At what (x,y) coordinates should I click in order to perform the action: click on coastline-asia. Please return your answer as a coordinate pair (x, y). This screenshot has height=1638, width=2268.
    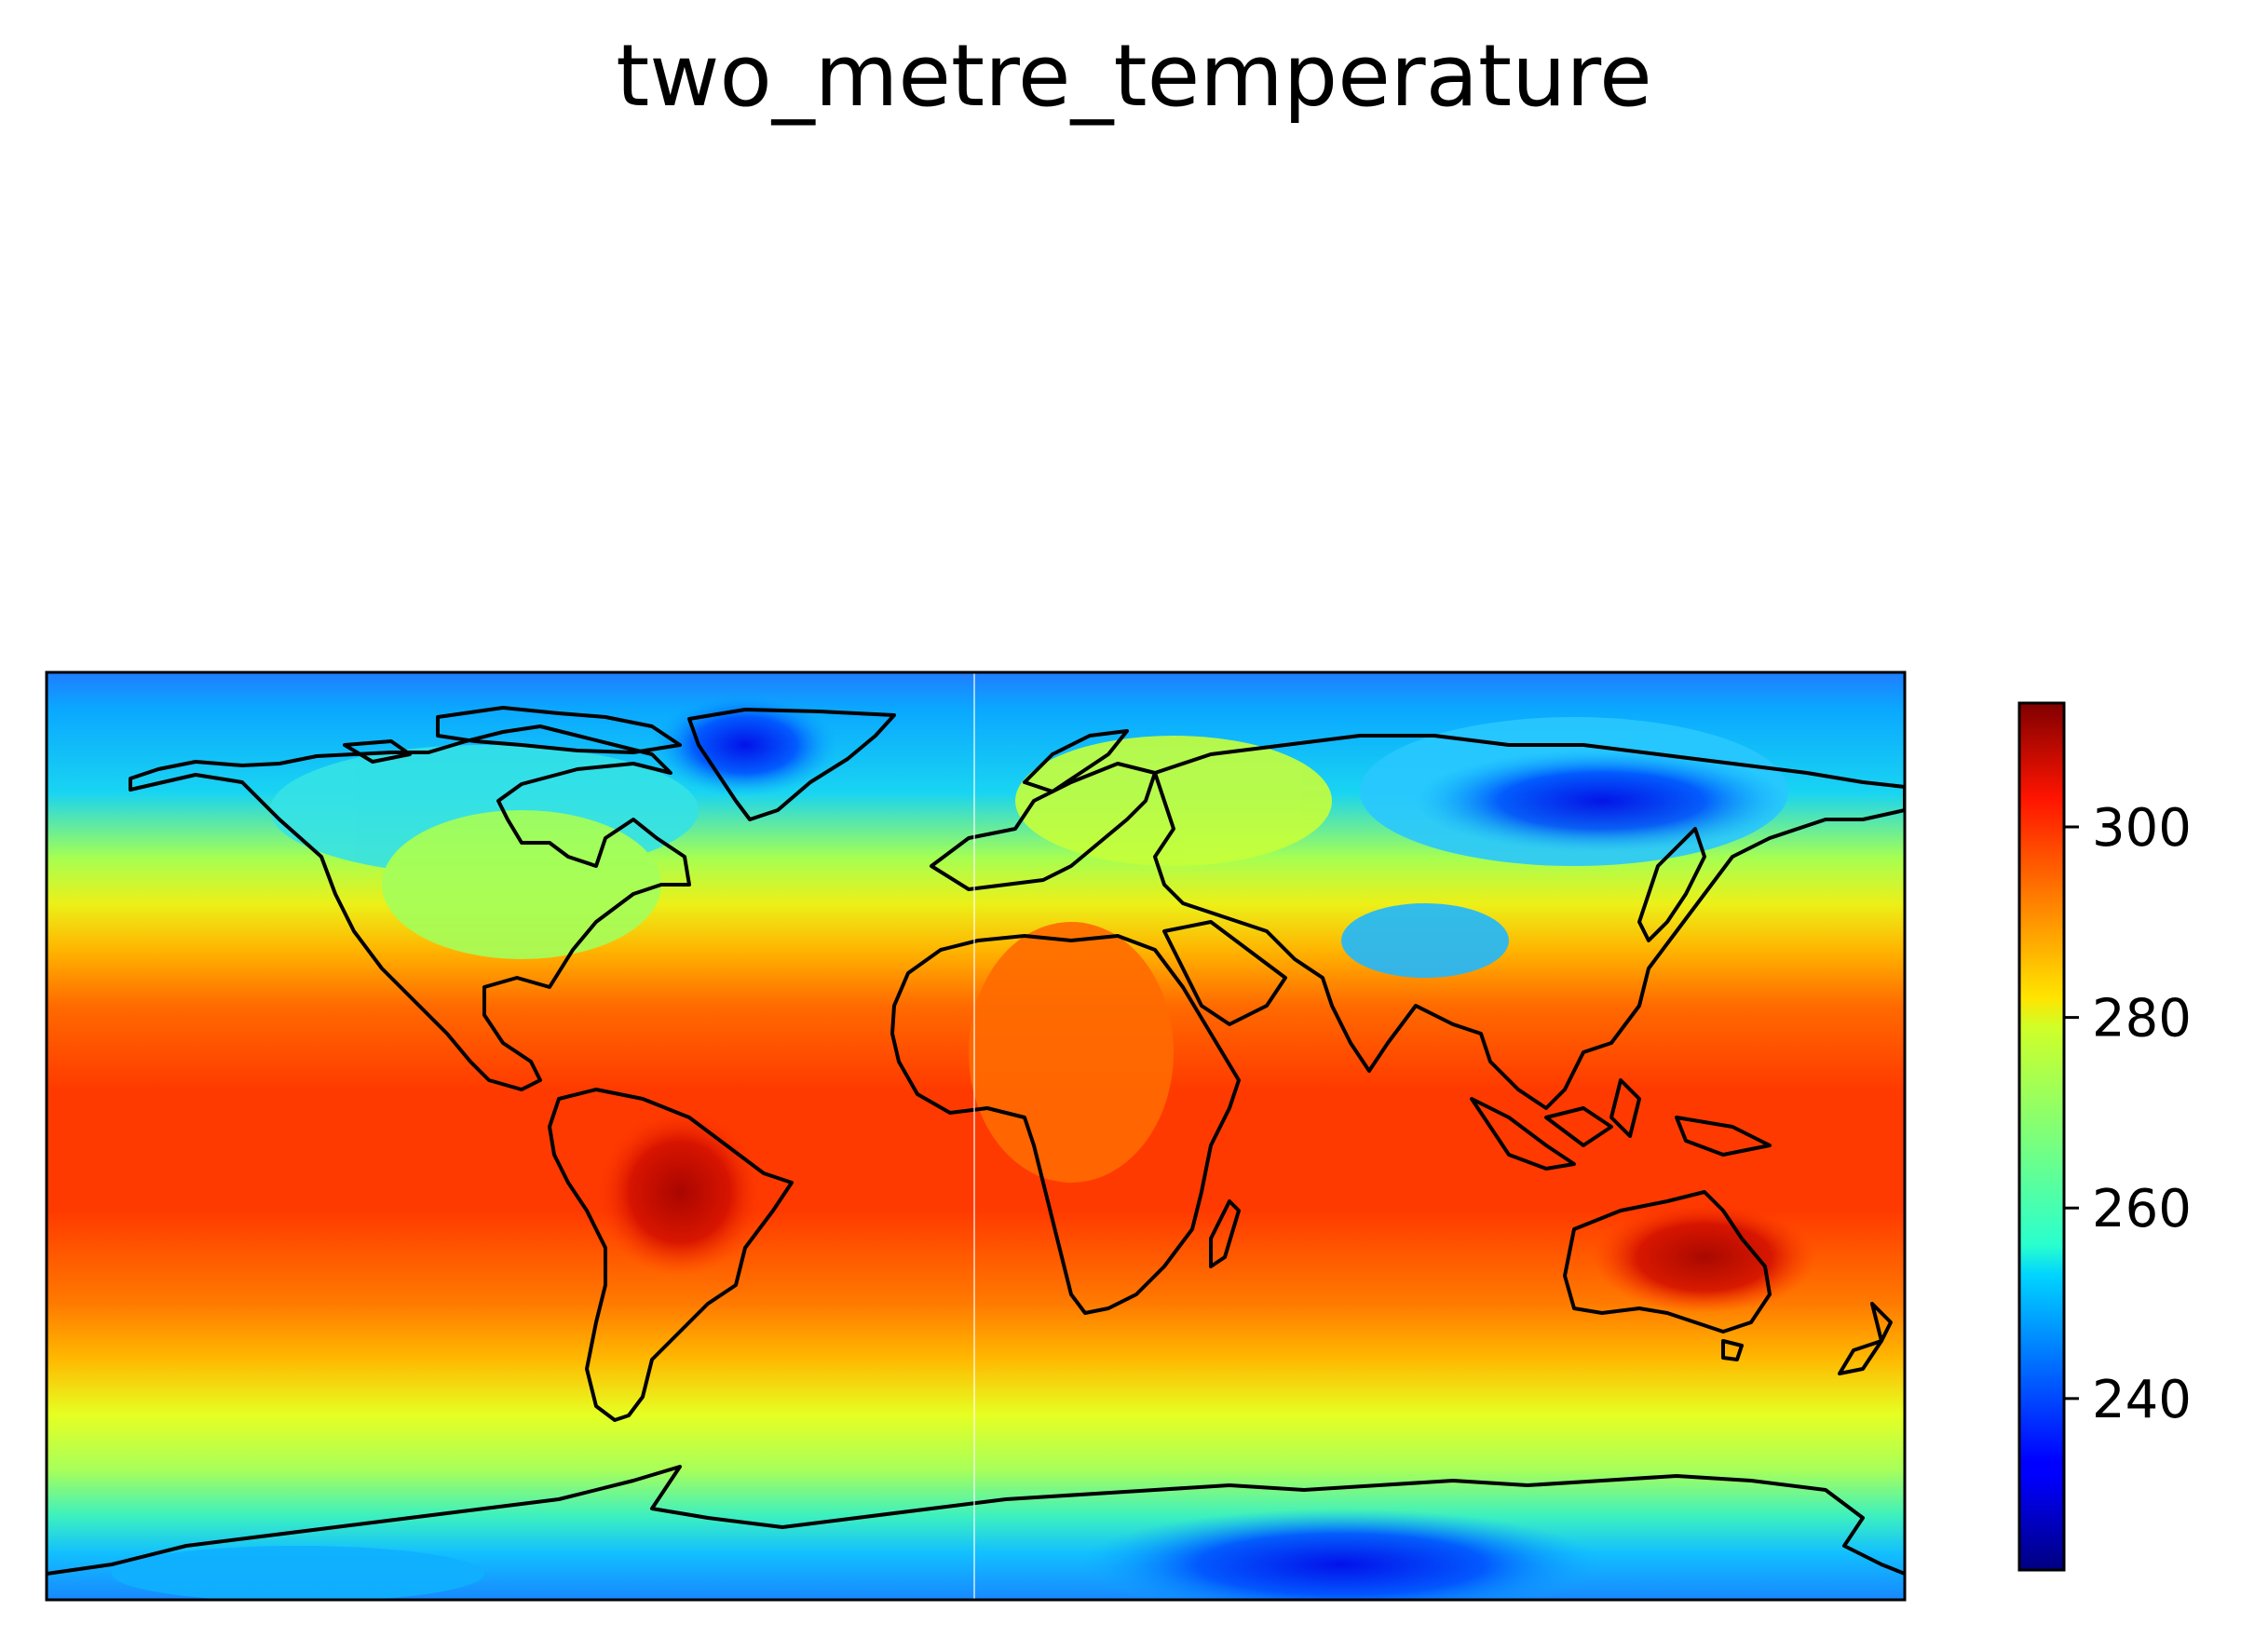
    Looking at the image, I should click on (1529, 922).